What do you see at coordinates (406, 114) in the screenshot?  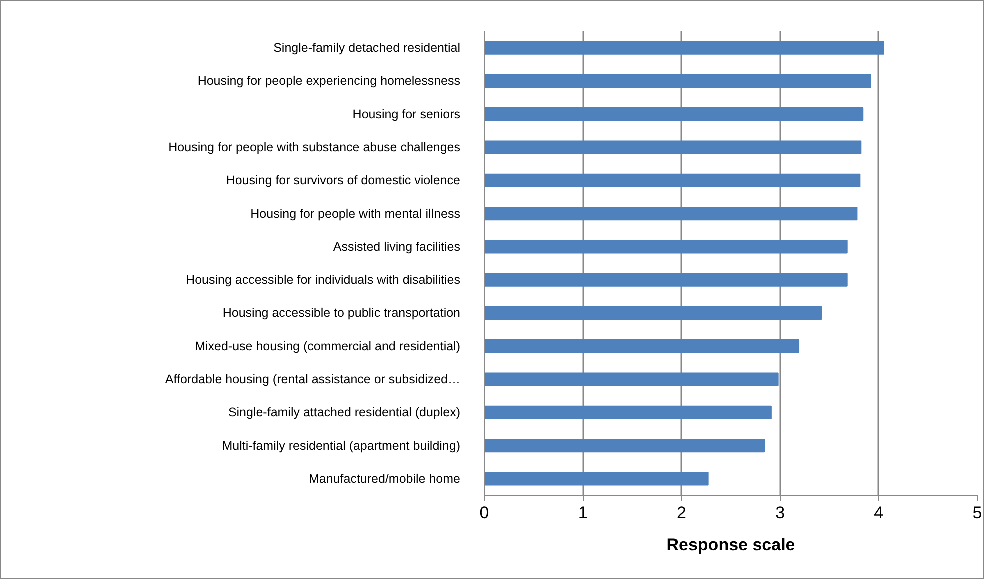 I see `y-tick-label: Housing for seniors` at bounding box center [406, 114].